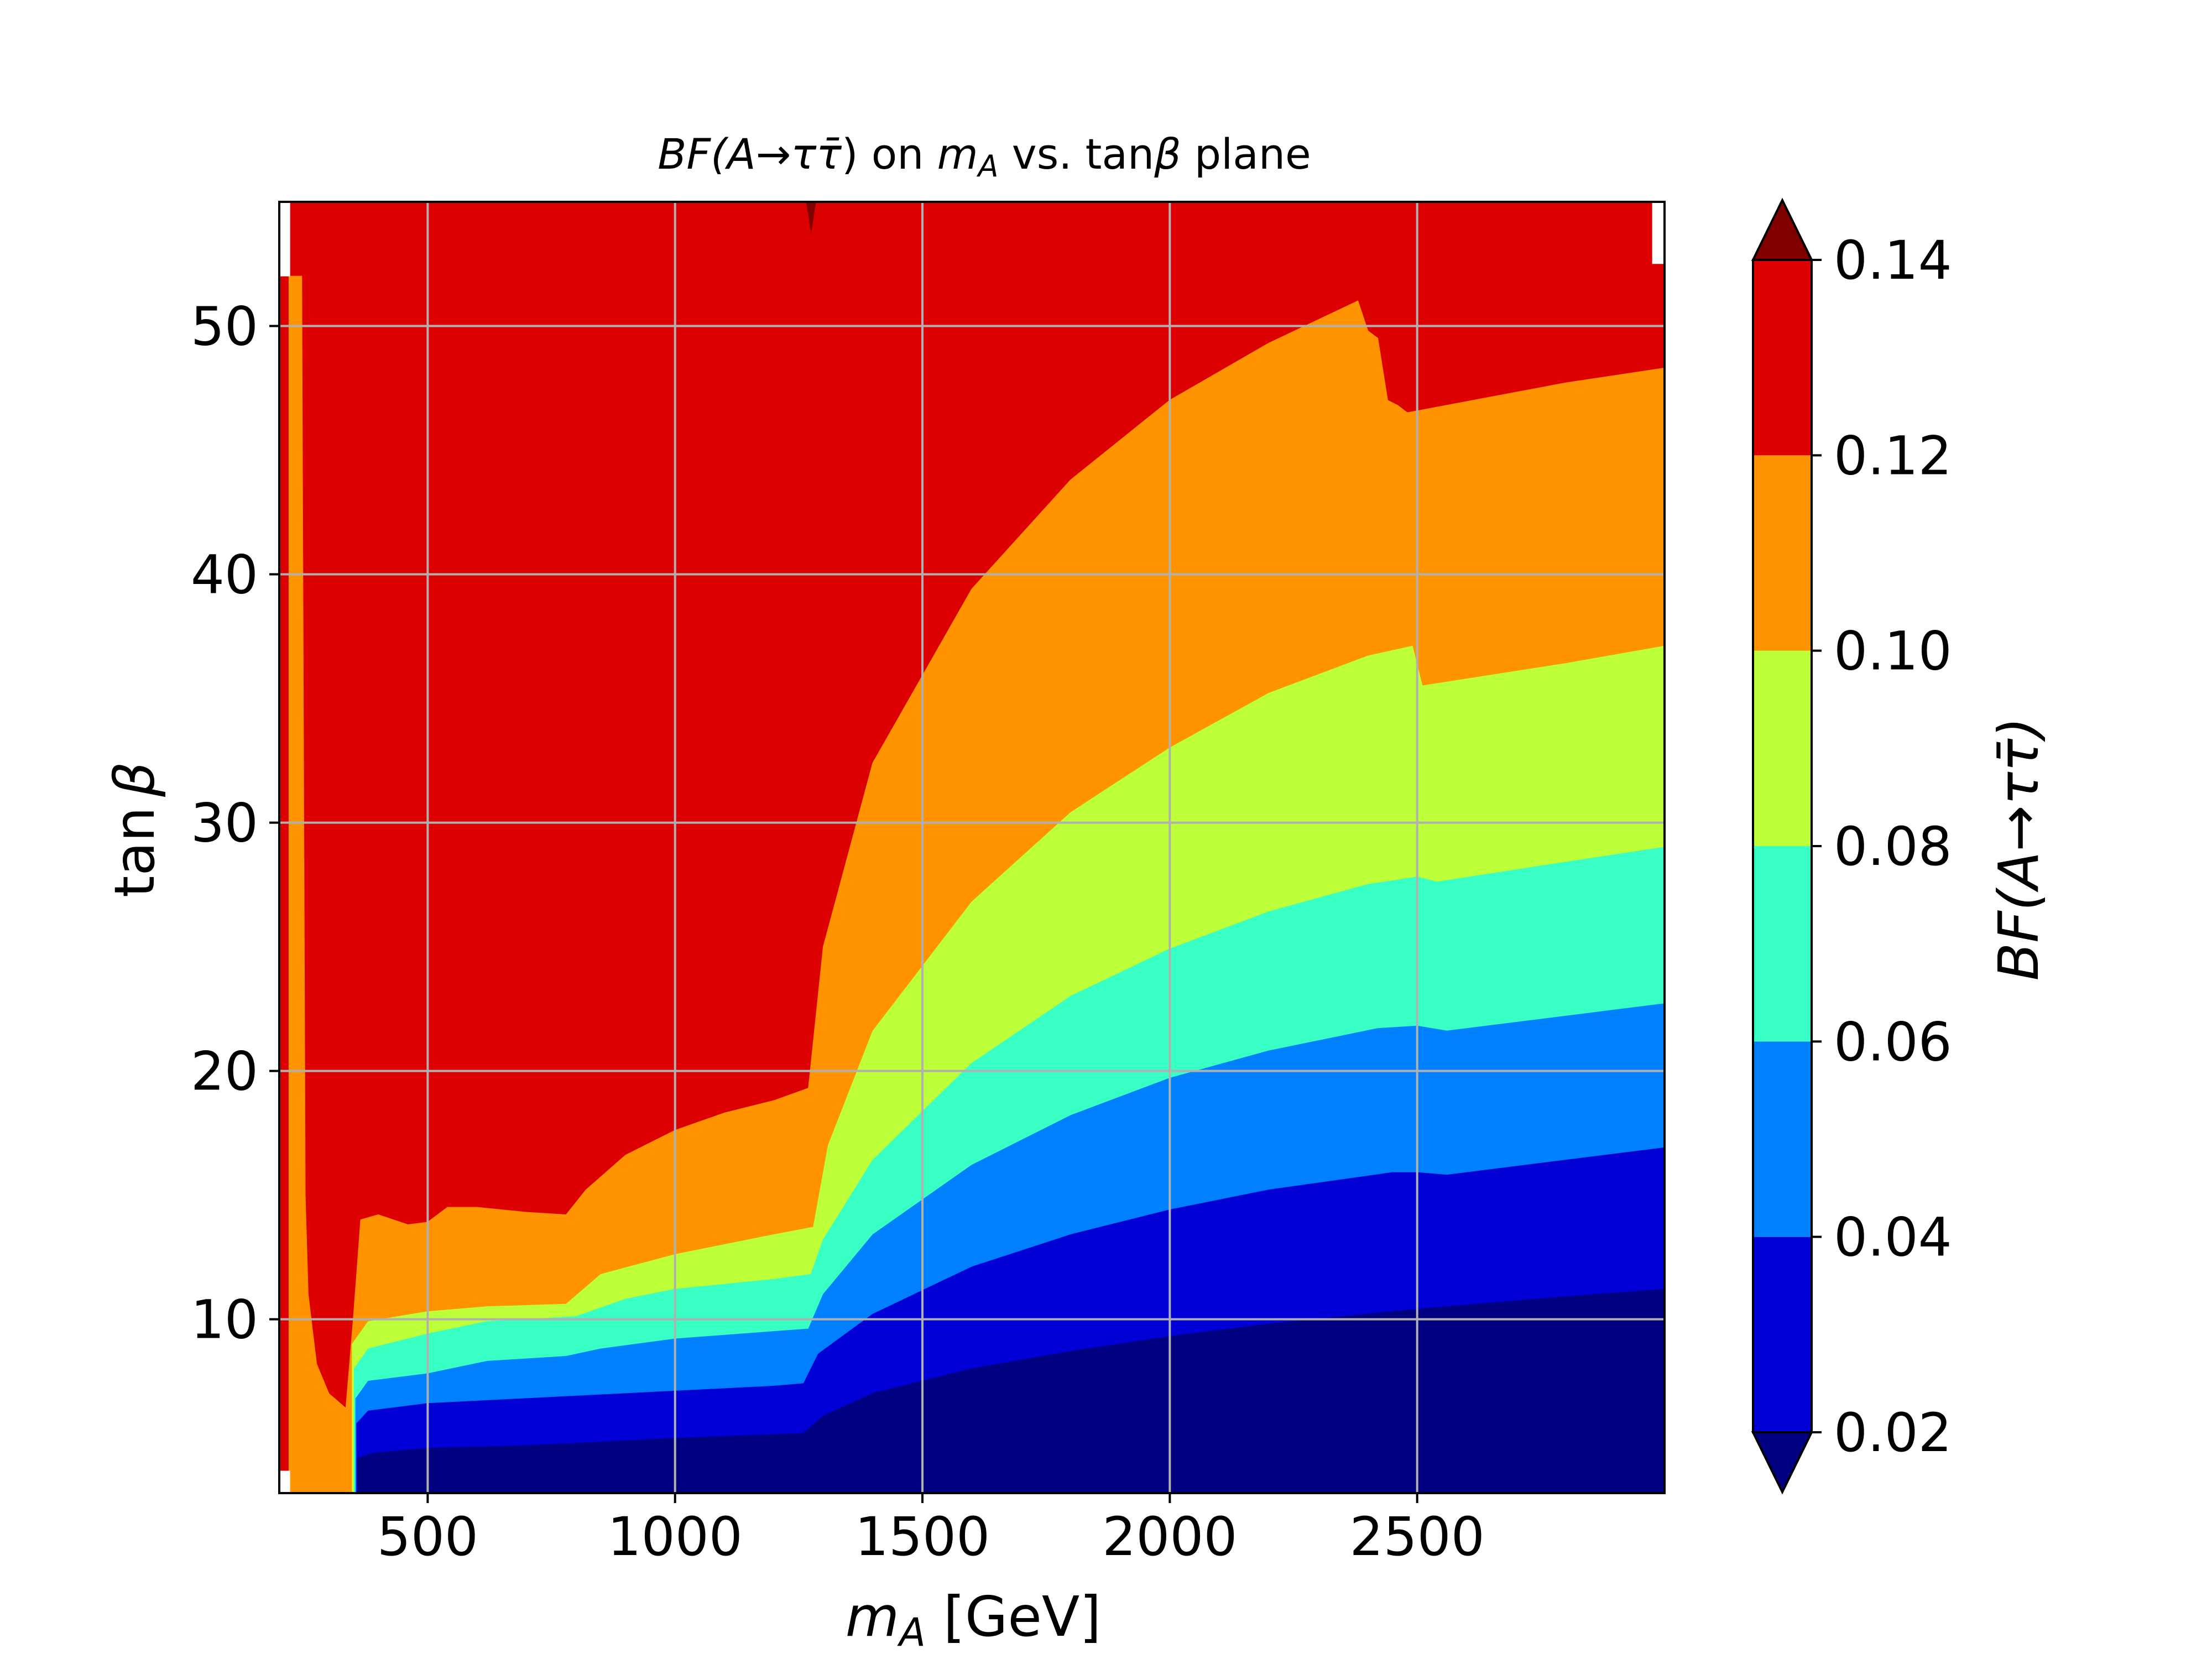  Describe the element at coordinates (1893, 1042) in the screenshot. I see `colorbar-tick-label: 0.06` at that location.